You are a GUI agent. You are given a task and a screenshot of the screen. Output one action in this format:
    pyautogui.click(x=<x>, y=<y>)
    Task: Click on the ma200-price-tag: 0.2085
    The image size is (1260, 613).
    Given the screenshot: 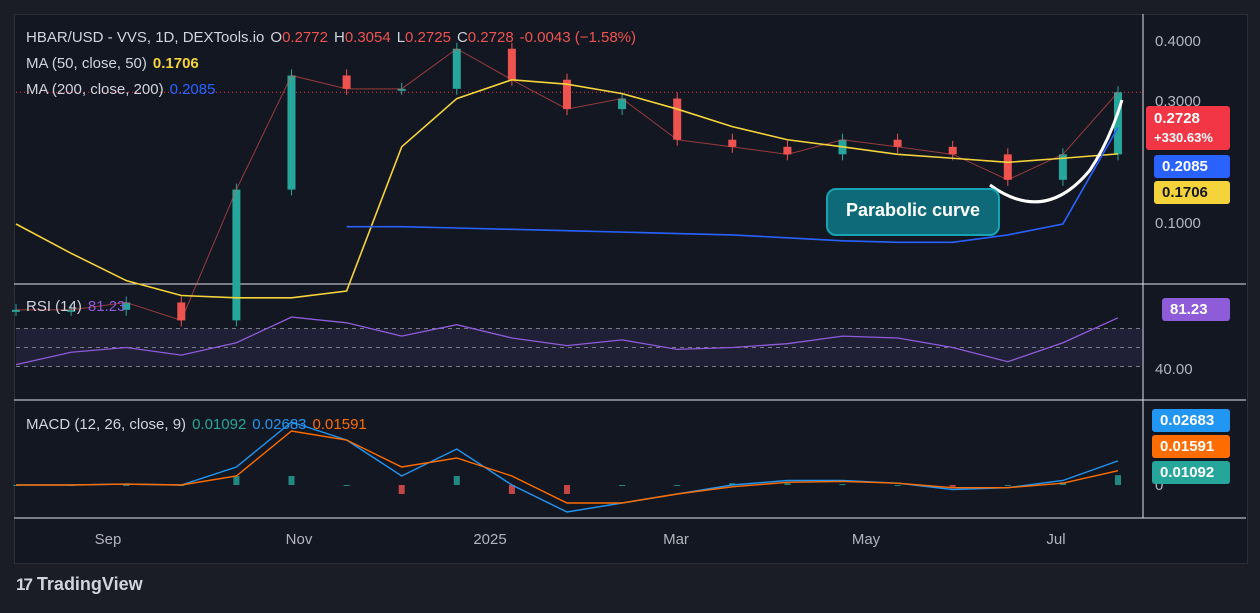 What is the action you would take?
    pyautogui.click(x=1192, y=166)
    